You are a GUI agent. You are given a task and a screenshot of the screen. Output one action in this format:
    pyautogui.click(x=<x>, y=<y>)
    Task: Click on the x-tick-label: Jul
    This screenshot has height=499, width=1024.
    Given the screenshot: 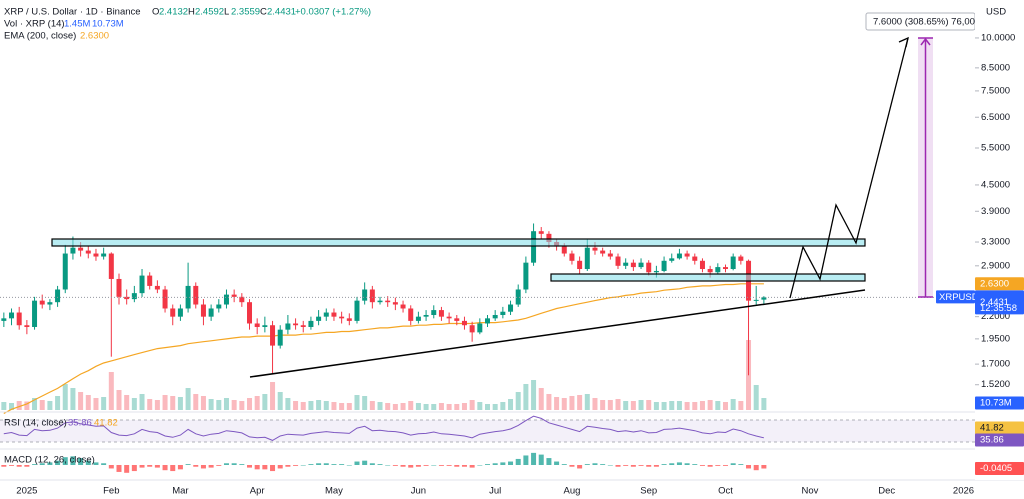 What is the action you would take?
    pyautogui.click(x=495, y=491)
    